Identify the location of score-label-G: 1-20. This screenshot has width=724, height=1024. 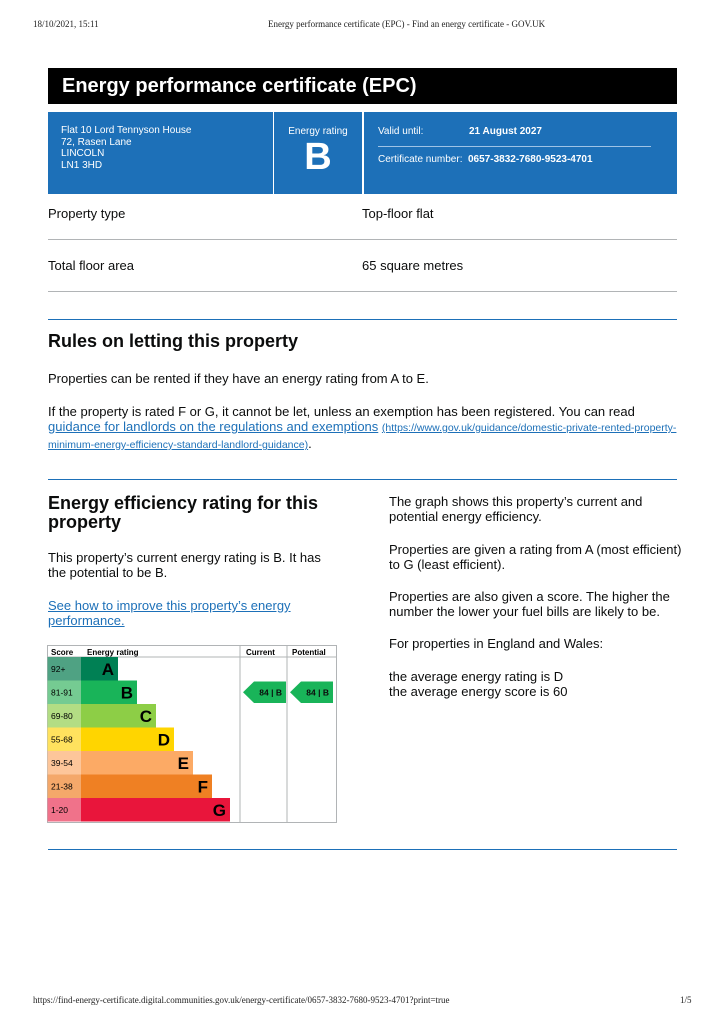
(59, 810).